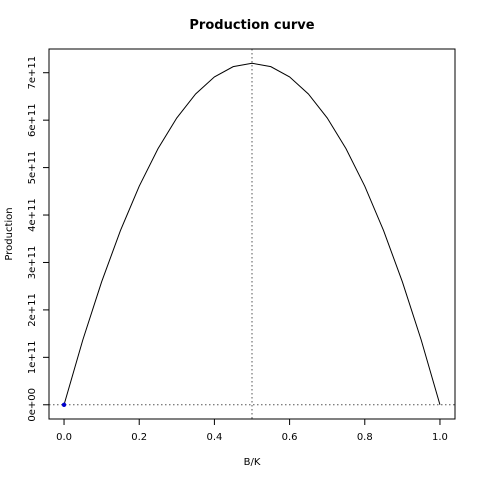 This screenshot has height=480, width=480. Describe the element at coordinates (32, 310) in the screenshot. I see `y-tick-label: 2e+11` at that location.